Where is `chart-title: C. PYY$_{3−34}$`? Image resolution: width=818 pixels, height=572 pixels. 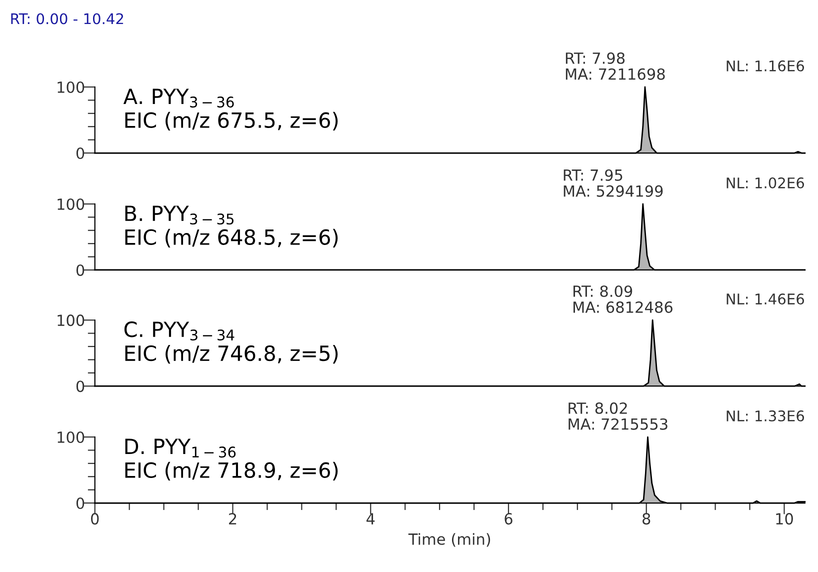 chart-title: C. PYY$_{3−34}$ is located at coordinates (179, 331).